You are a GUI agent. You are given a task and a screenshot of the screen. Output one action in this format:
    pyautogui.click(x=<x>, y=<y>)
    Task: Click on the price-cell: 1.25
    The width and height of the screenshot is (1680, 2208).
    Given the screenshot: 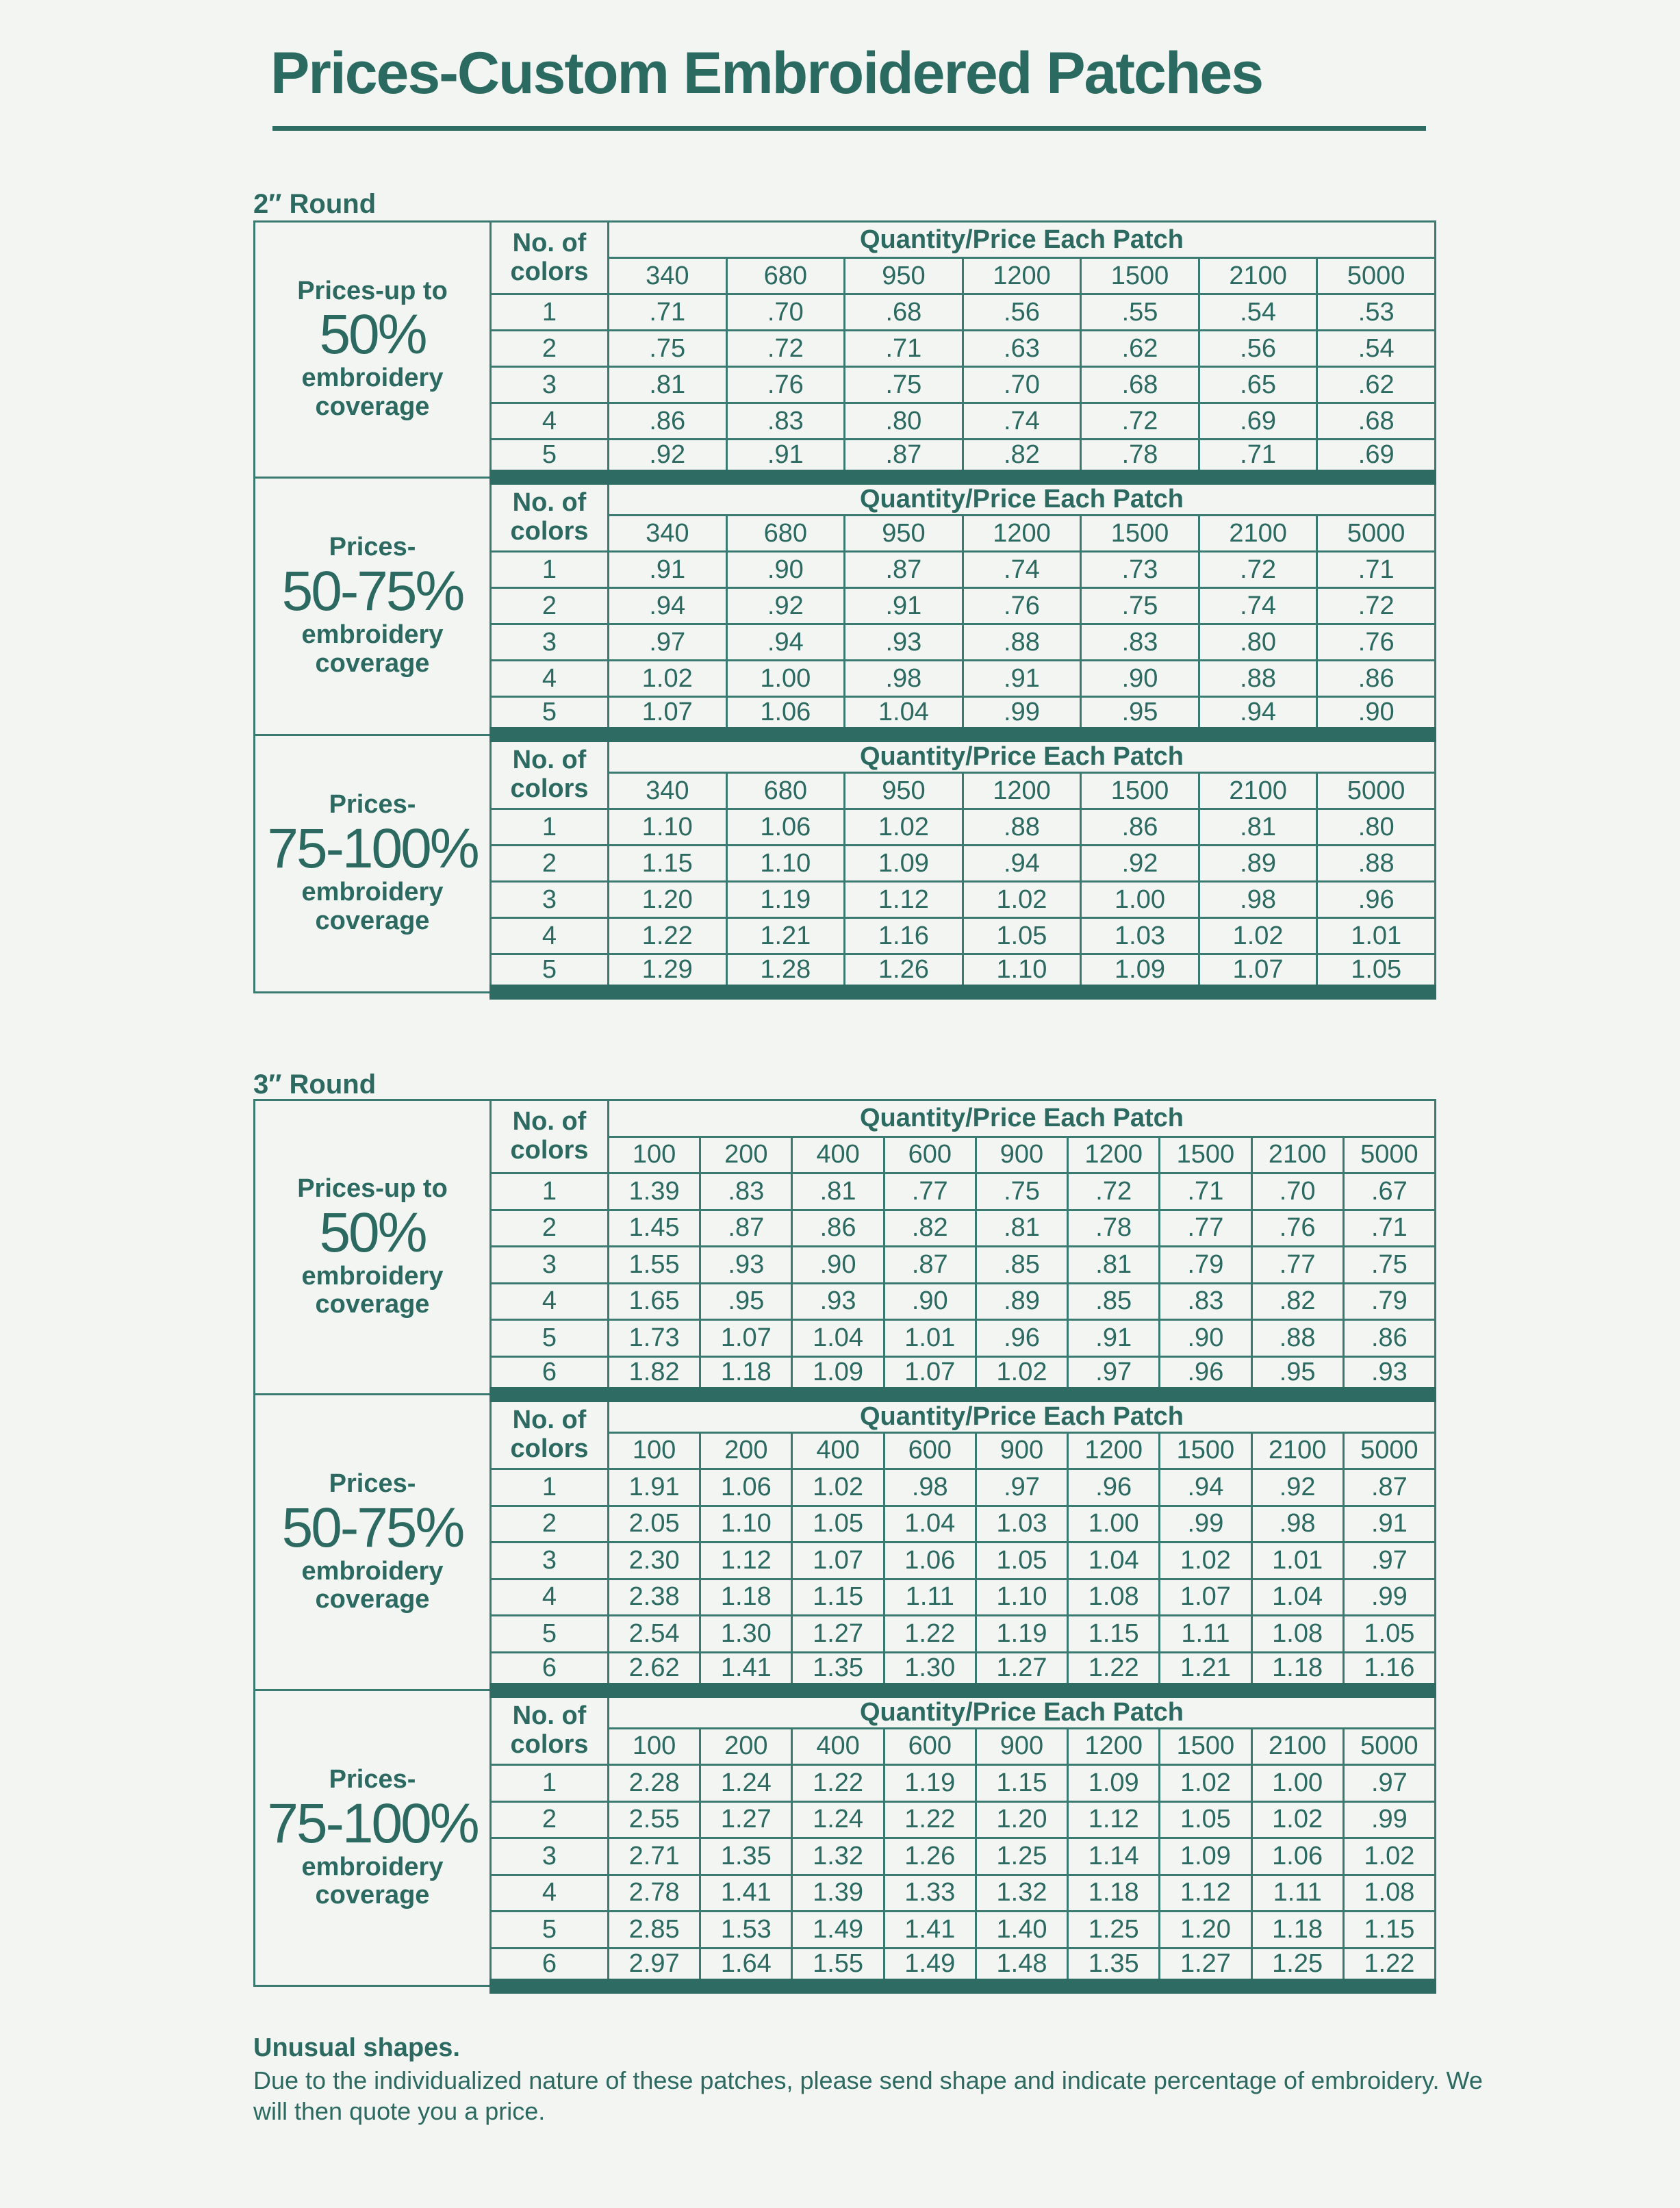 What is the action you would take?
    pyautogui.click(x=1297, y=1970)
    